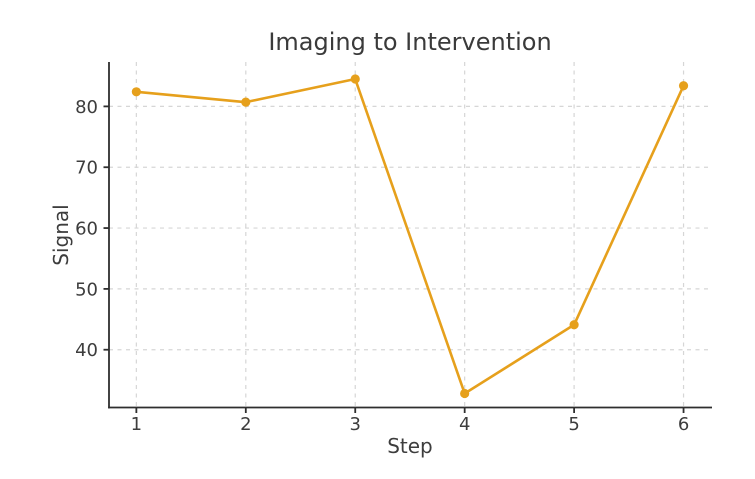 The width and height of the screenshot is (755, 479). What do you see at coordinates (355, 424) in the screenshot?
I see `x-tick-label: 3` at bounding box center [355, 424].